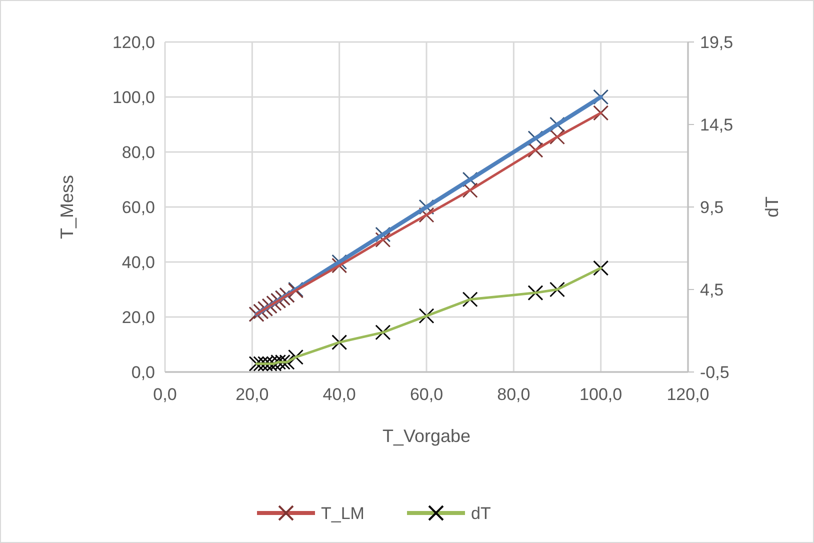 This screenshot has width=814, height=543. What do you see at coordinates (165, 394) in the screenshot?
I see `x-tick-label: 0,0` at bounding box center [165, 394].